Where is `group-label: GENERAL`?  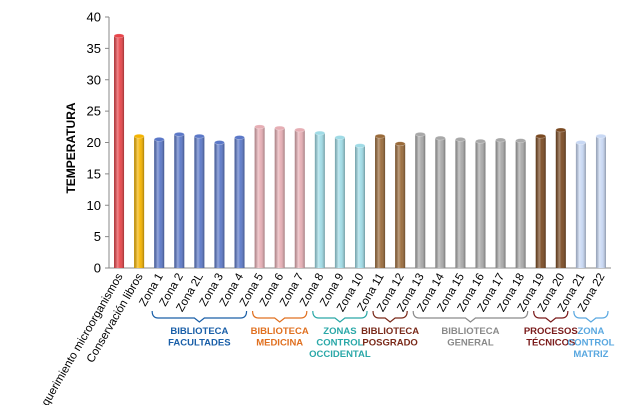 group-label: GENERAL is located at coordinates (470, 343).